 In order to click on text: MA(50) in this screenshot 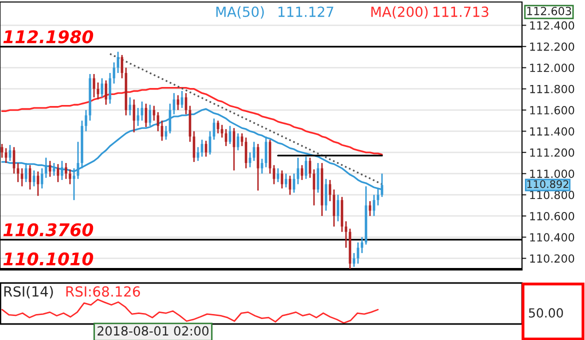, I will do `click(240, 12)`.